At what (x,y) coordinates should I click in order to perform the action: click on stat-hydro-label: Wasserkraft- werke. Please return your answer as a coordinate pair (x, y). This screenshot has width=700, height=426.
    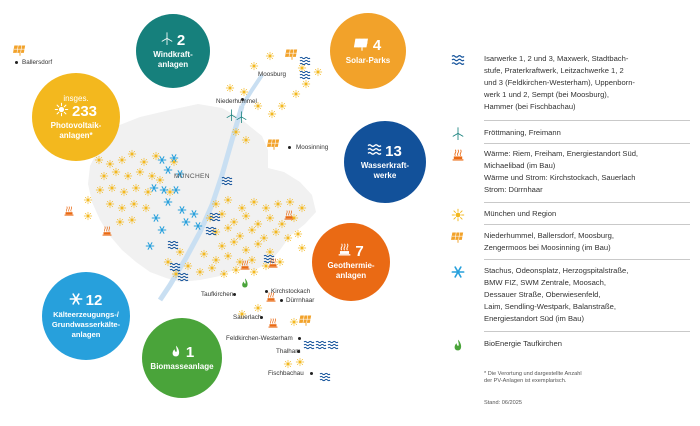
    Looking at the image, I should click on (385, 170).